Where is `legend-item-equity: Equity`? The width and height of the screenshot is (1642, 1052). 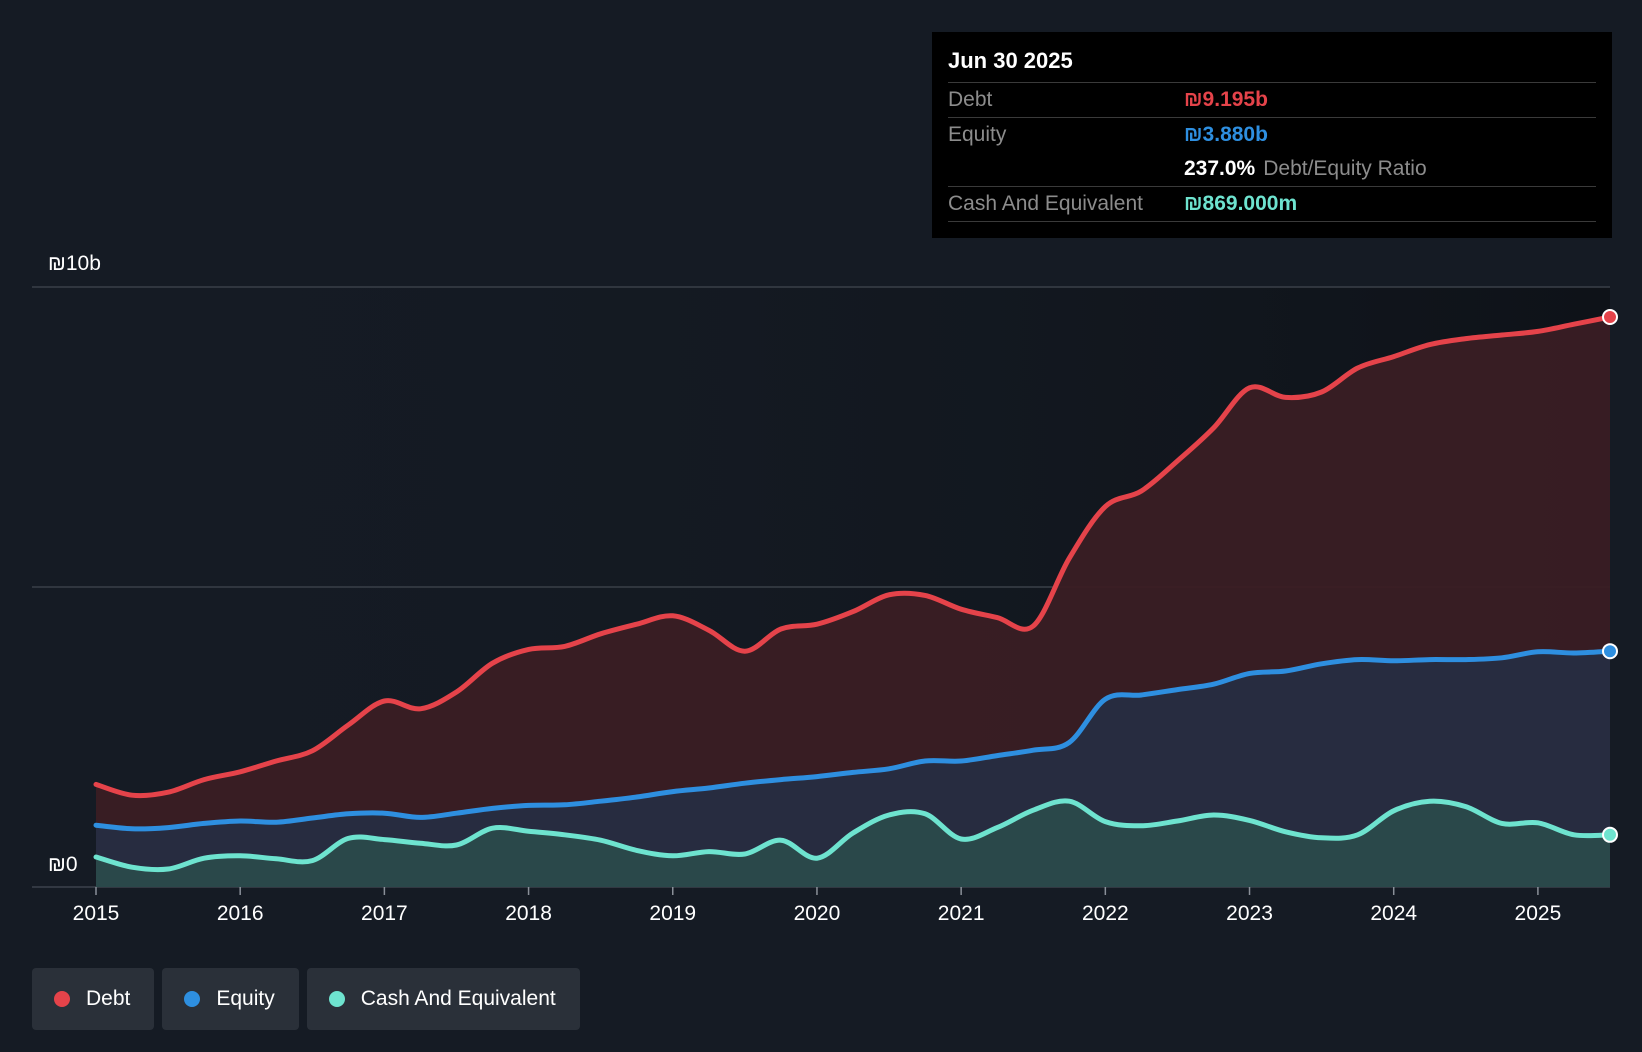 legend-item-equity: Equity is located at coordinates (230, 999).